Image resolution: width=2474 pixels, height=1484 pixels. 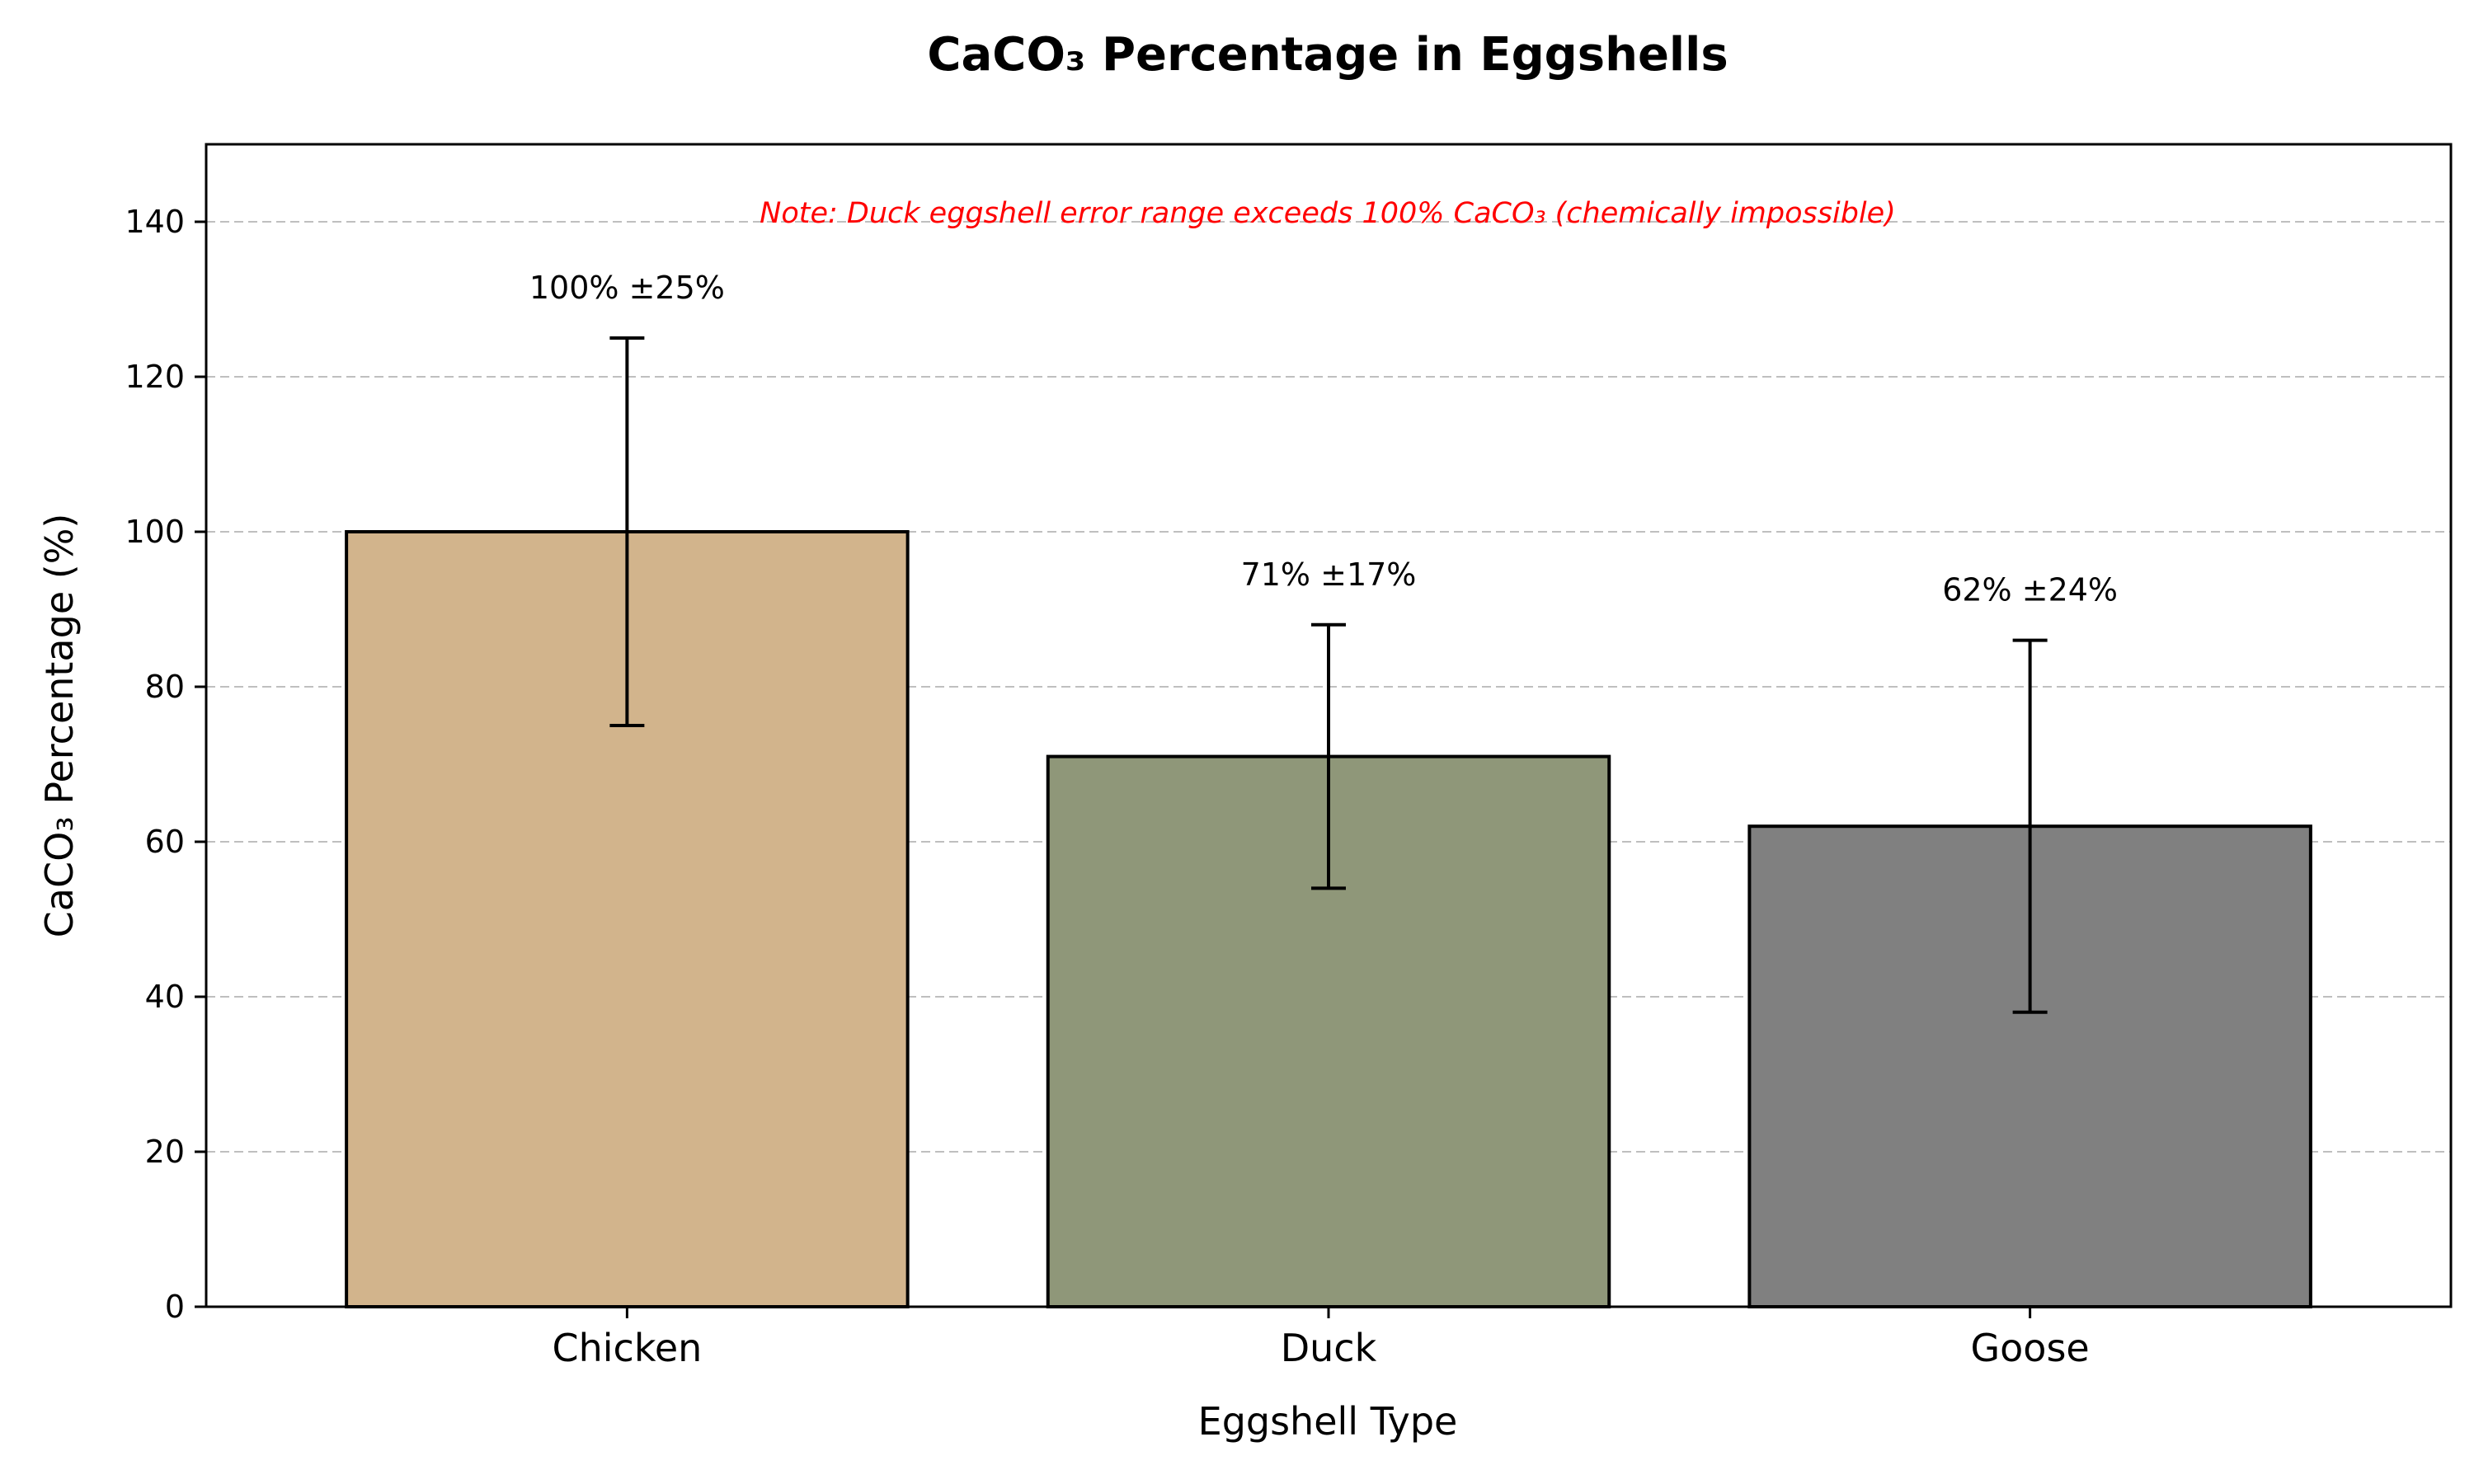 I want to click on y-tick-label: 40, so click(x=165, y=997).